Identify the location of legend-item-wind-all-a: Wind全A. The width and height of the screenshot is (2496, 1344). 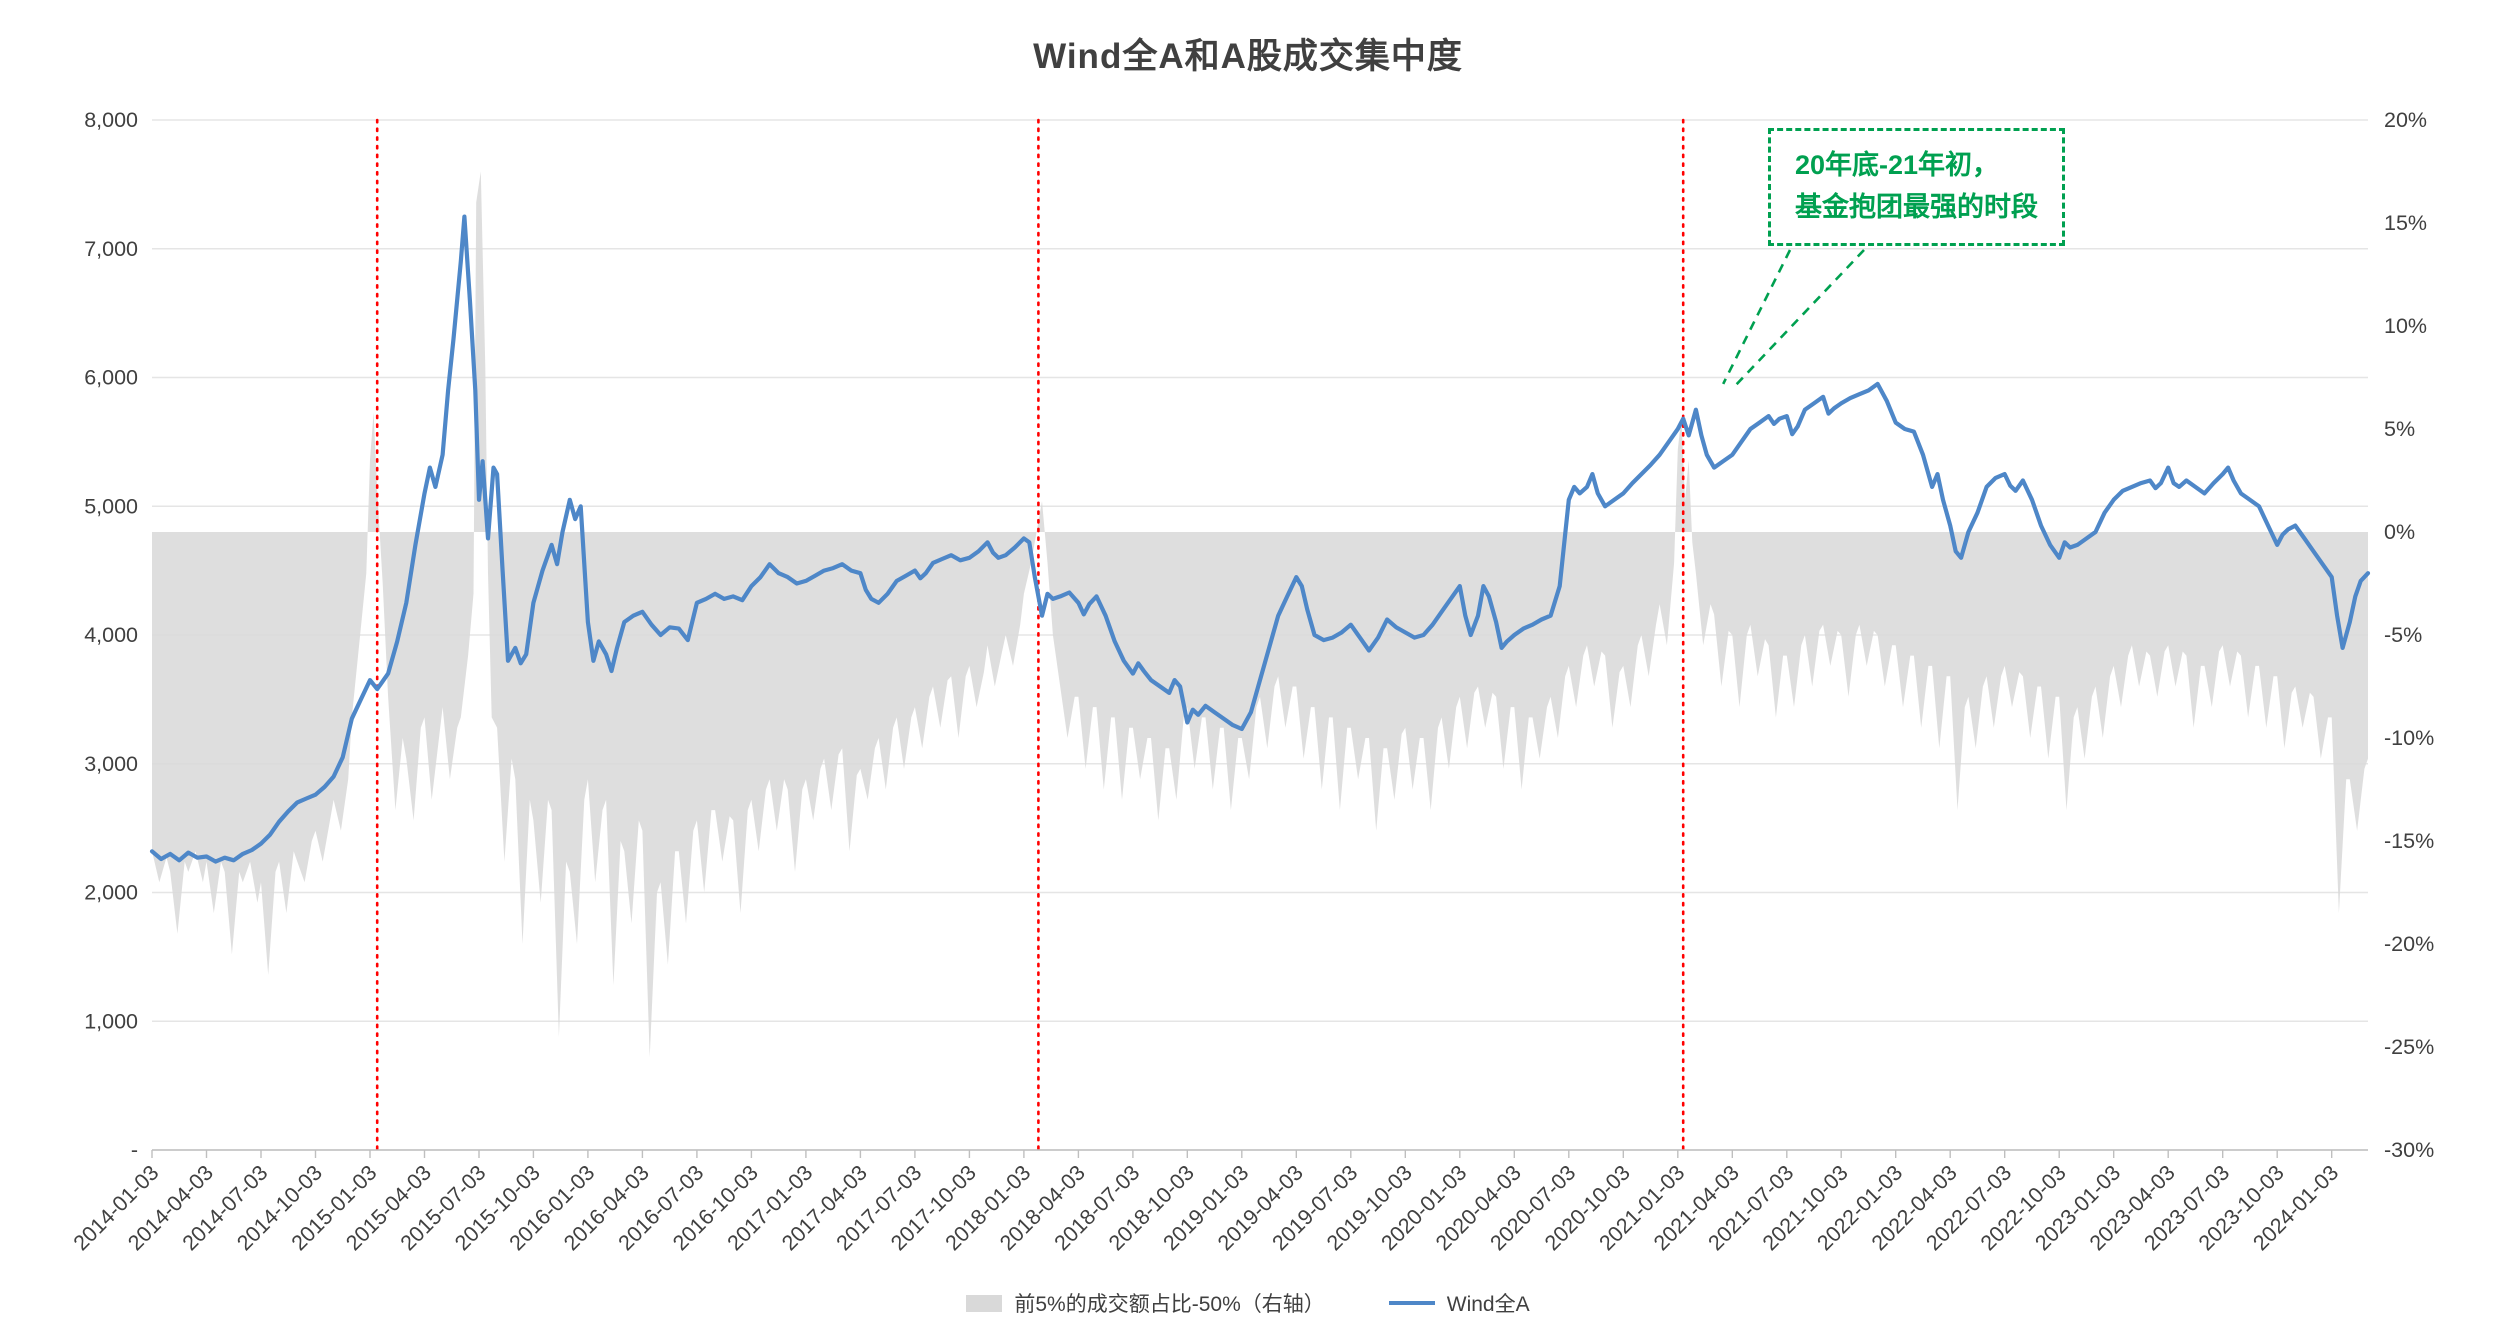
(1459, 1303).